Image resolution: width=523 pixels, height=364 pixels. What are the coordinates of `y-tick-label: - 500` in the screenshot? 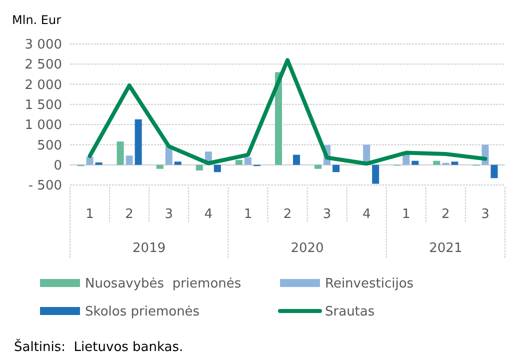 It's located at (45, 186).